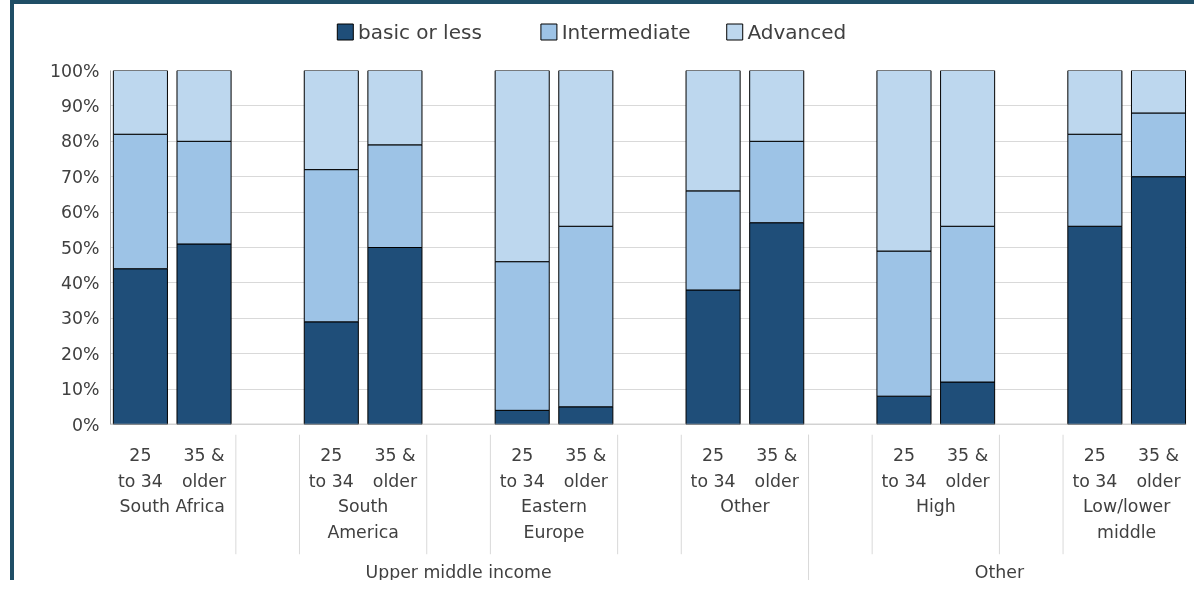 This screenshot has height=596, width=1198. Describe the element at coordinates (935, 505) in the screenshot. I see `text: High` at that location.